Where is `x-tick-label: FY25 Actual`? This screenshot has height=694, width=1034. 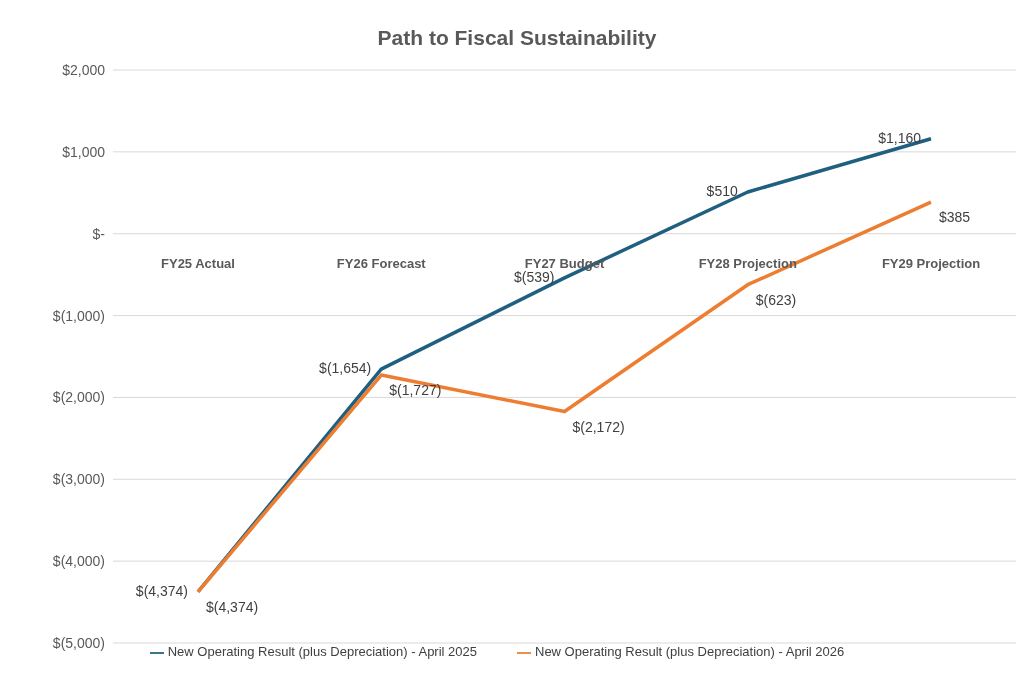
x-tick-label: FY25 Actual is located at coordinates (198, 263).